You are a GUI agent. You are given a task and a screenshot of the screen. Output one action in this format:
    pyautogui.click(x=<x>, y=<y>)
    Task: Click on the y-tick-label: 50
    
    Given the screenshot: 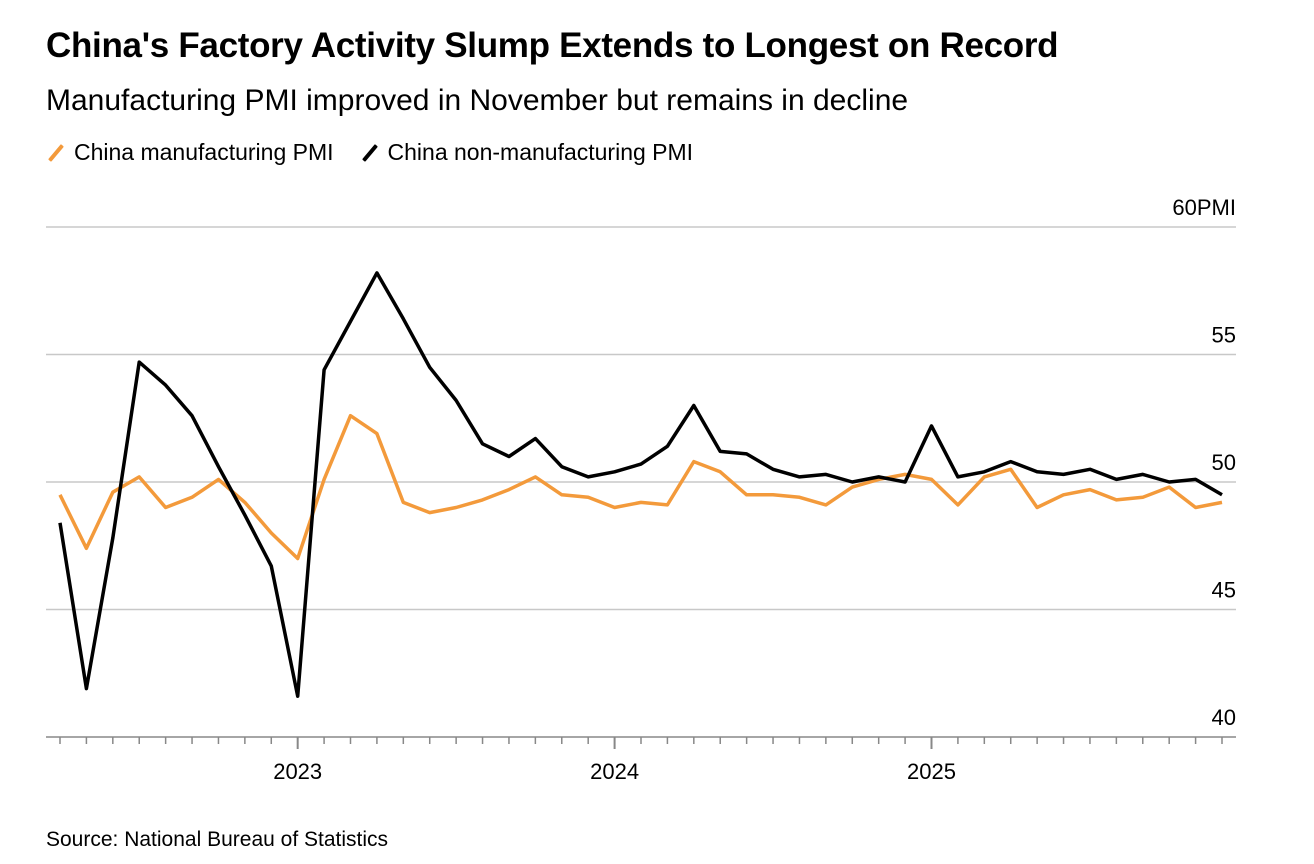 What is the action you would take?
    pyautogui.click(x=1224, y=462)
    